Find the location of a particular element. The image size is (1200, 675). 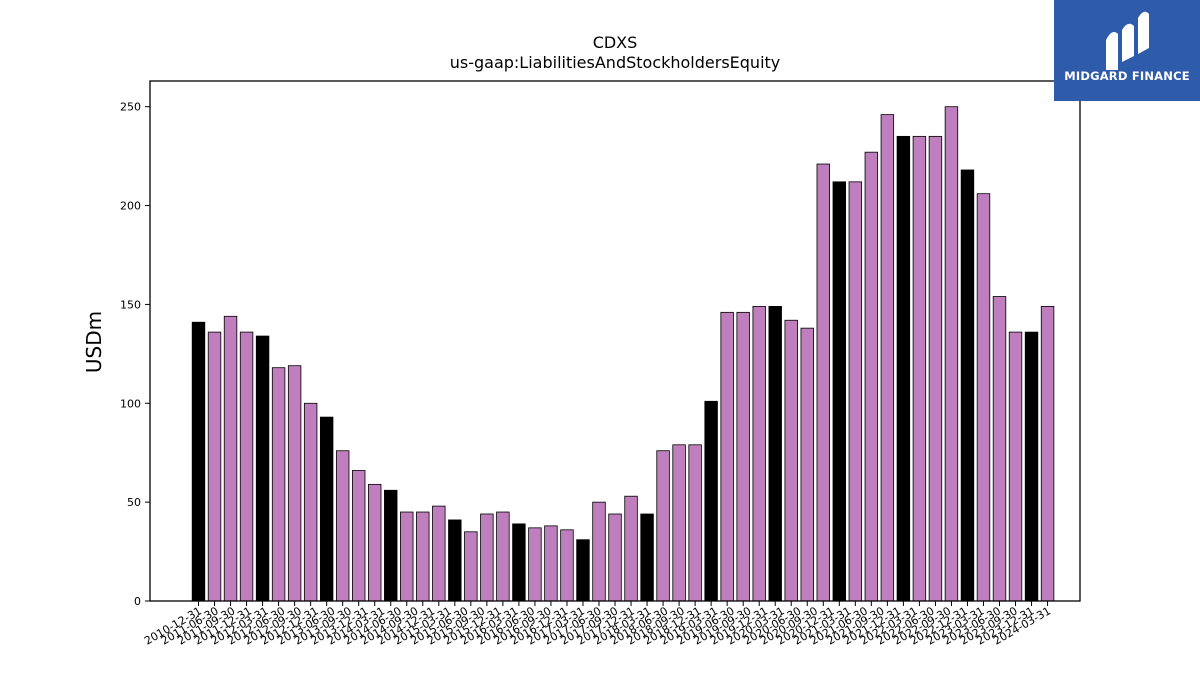

y-axis-ticks: 0 50 100 150 200 250 is located at coordinates (135, 354).